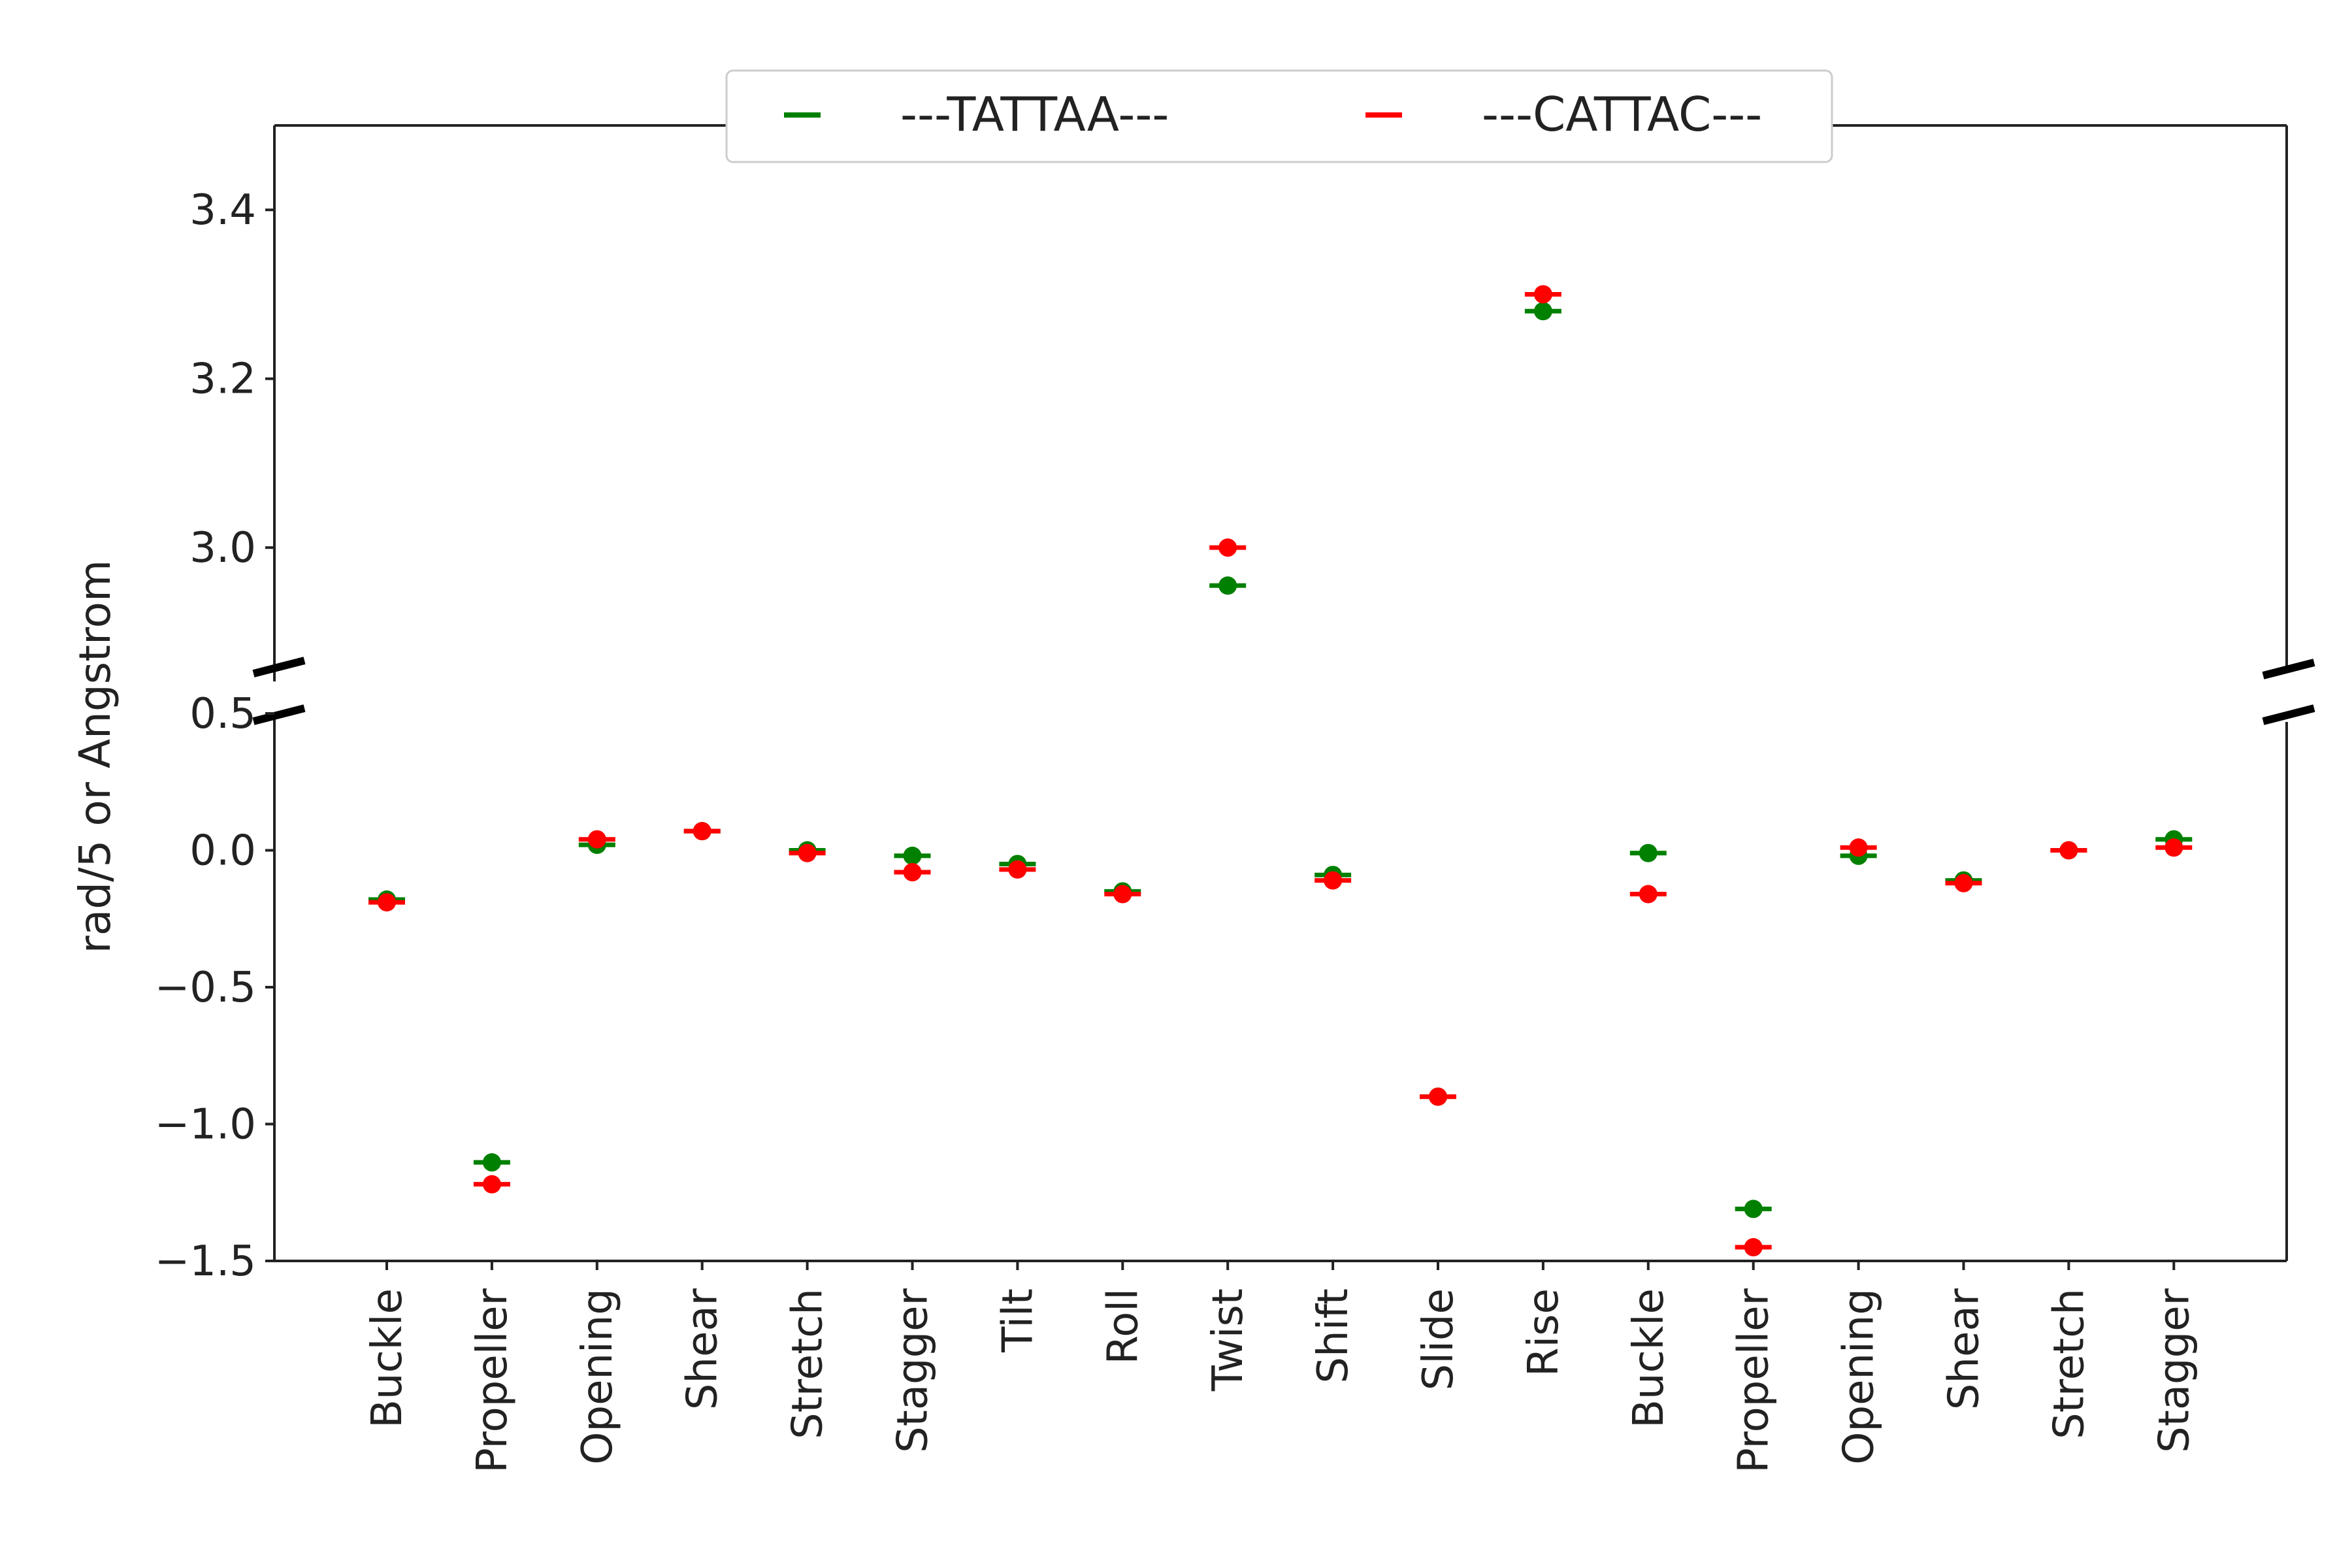  I want to click on x-tick-label-9: Shift, so click(1333, 1335).